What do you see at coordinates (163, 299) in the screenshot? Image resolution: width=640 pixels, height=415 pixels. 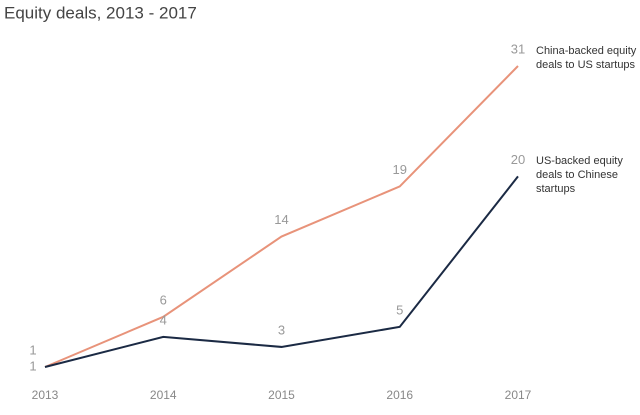 I see `data-label: 6` at bounding box center [163, 299].